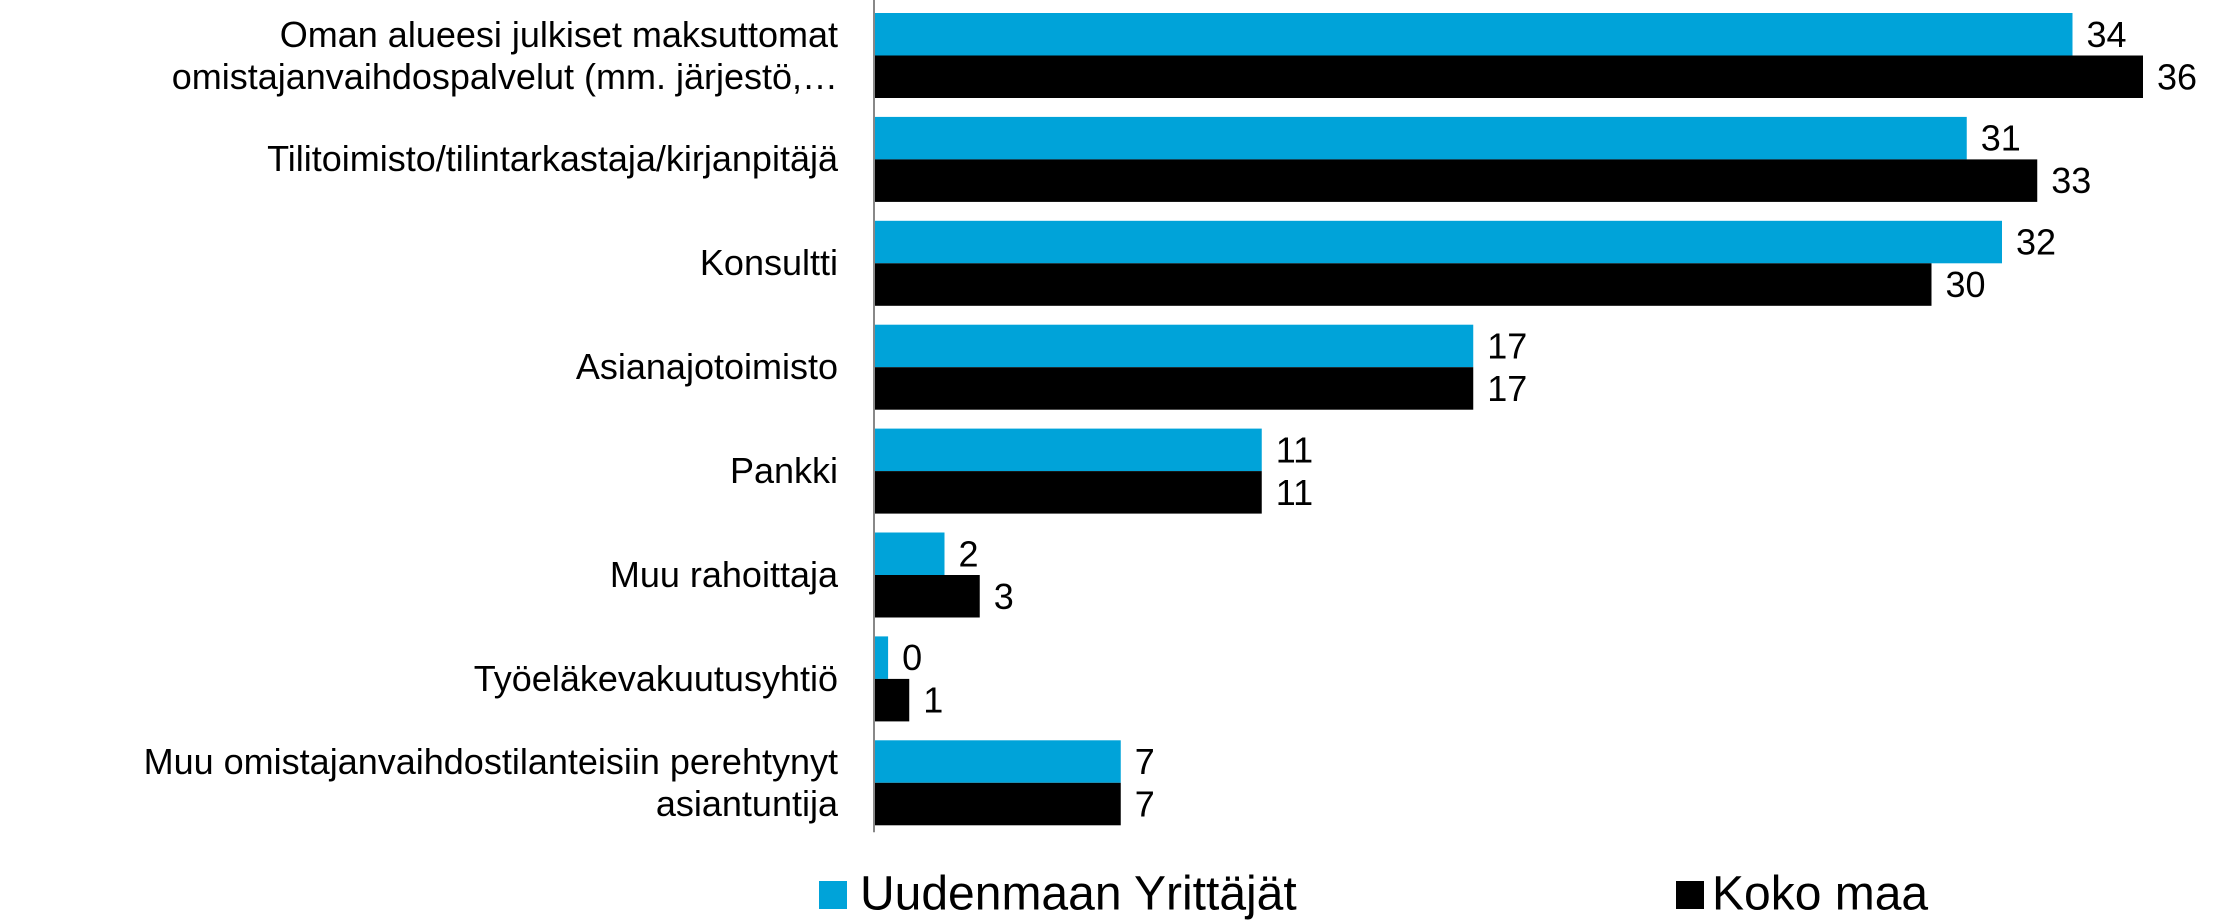 This screenshot has height=921, width=2222. What do you see at coordinates (655, 678) in the screenshot?
I see `category-label: Työeläkevakuutusyhtiö` at bounding box center [655, 678].